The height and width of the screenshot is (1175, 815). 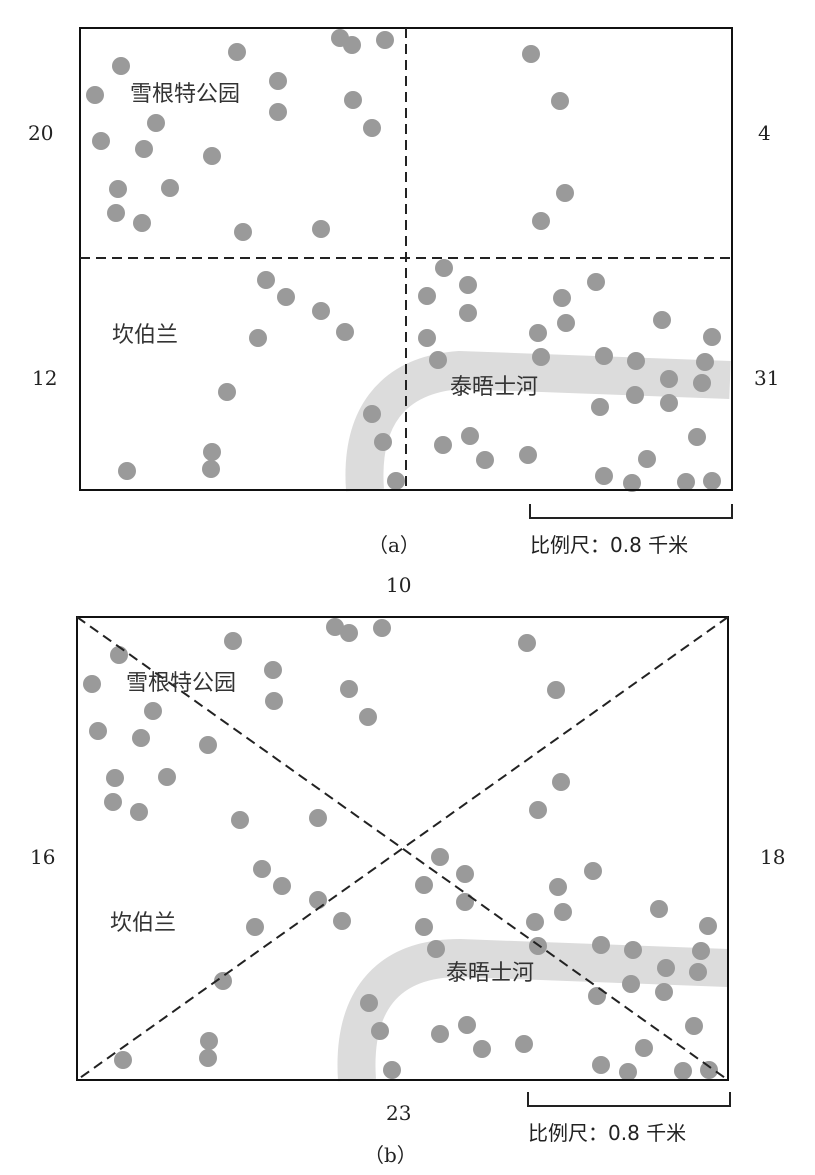 I want to click on count-top-left: 20, so click(x=40, y=133).